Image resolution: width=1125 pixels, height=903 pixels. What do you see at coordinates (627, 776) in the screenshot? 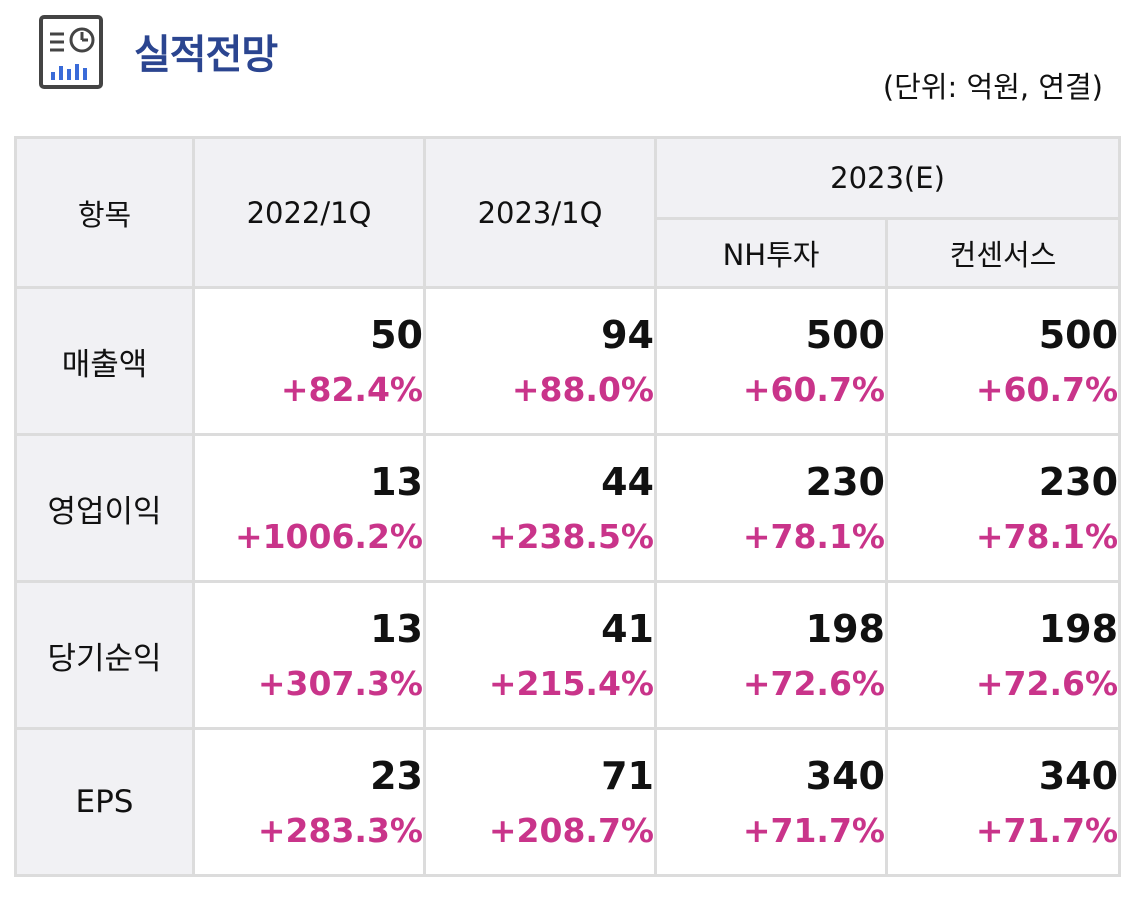
I see `value: 71` at bounding box center [627, 776].